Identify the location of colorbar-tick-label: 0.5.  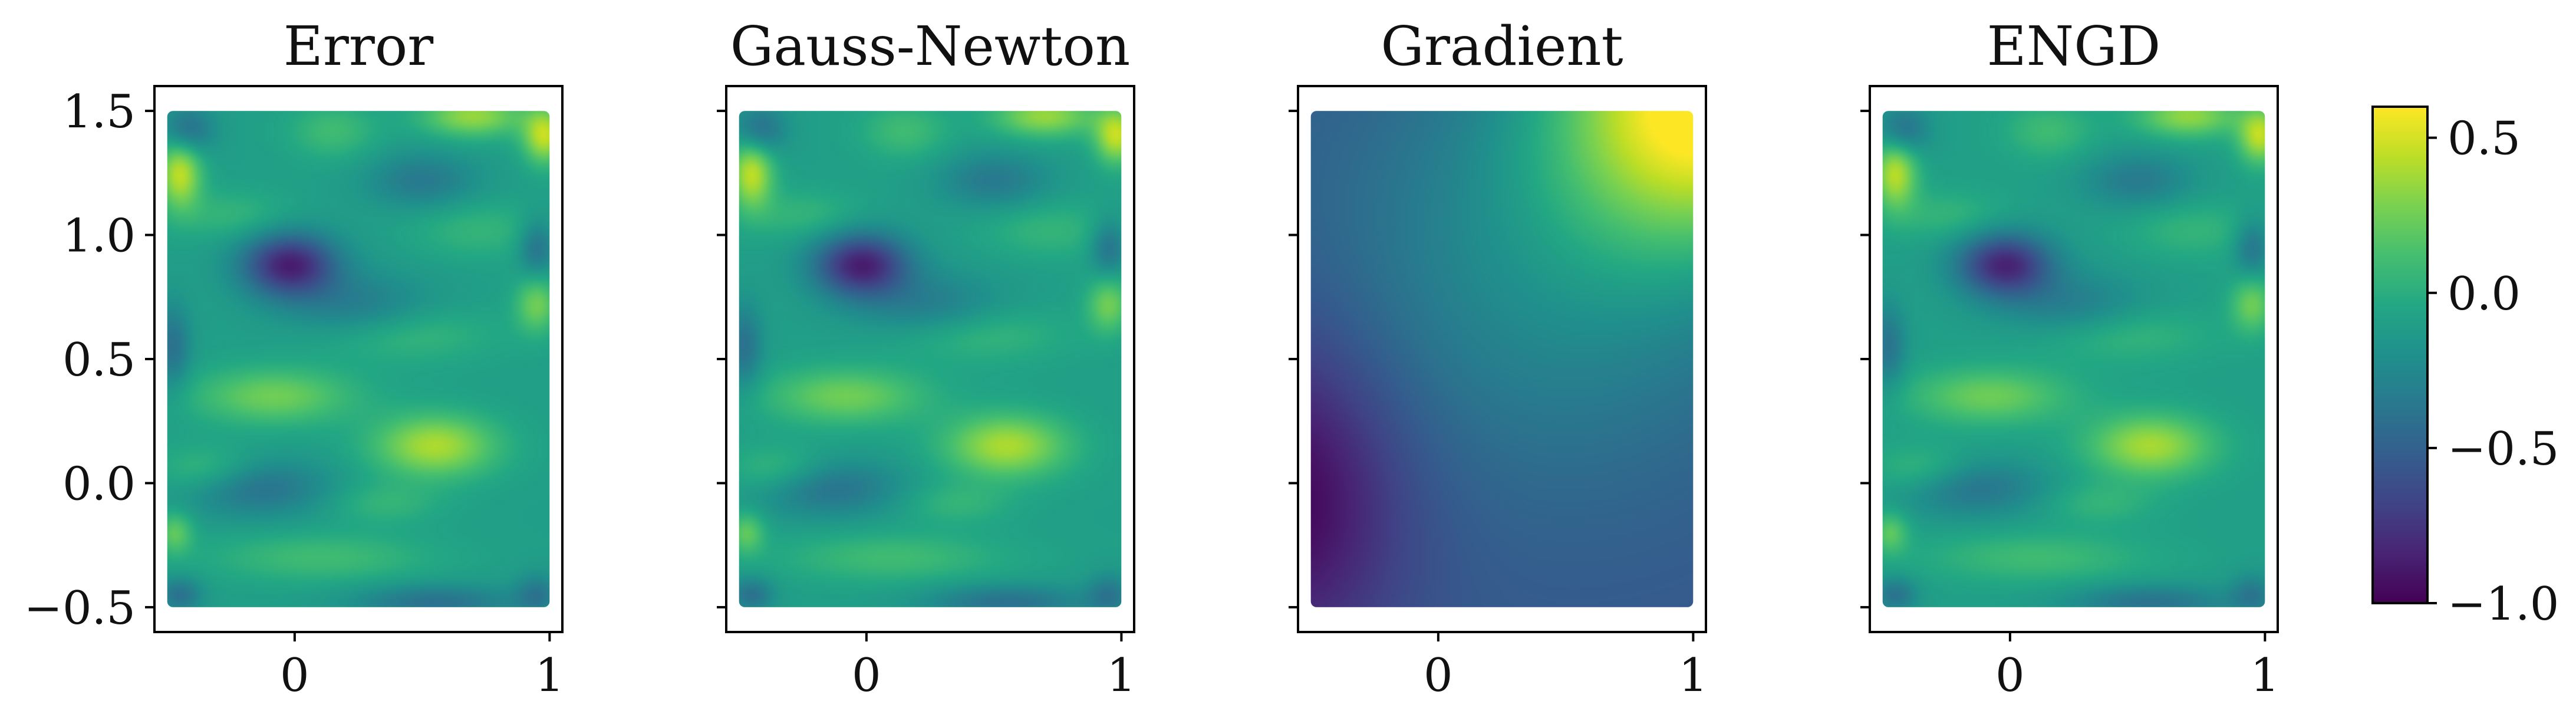
(2484, 139).